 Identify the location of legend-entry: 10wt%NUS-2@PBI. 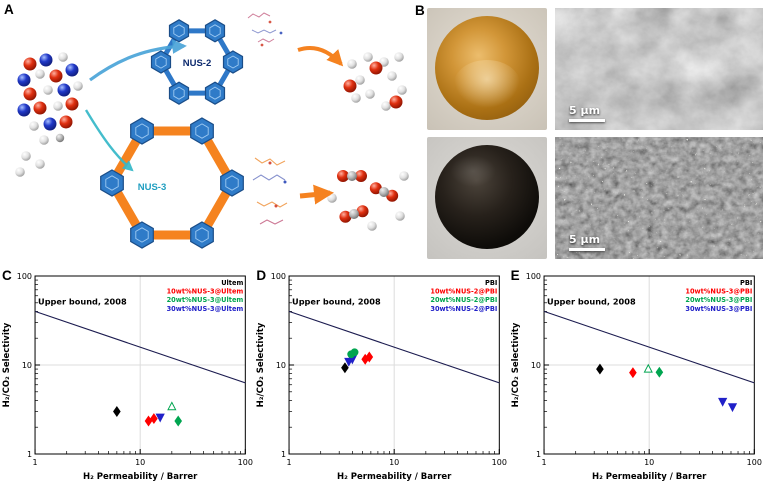
(464, 292).